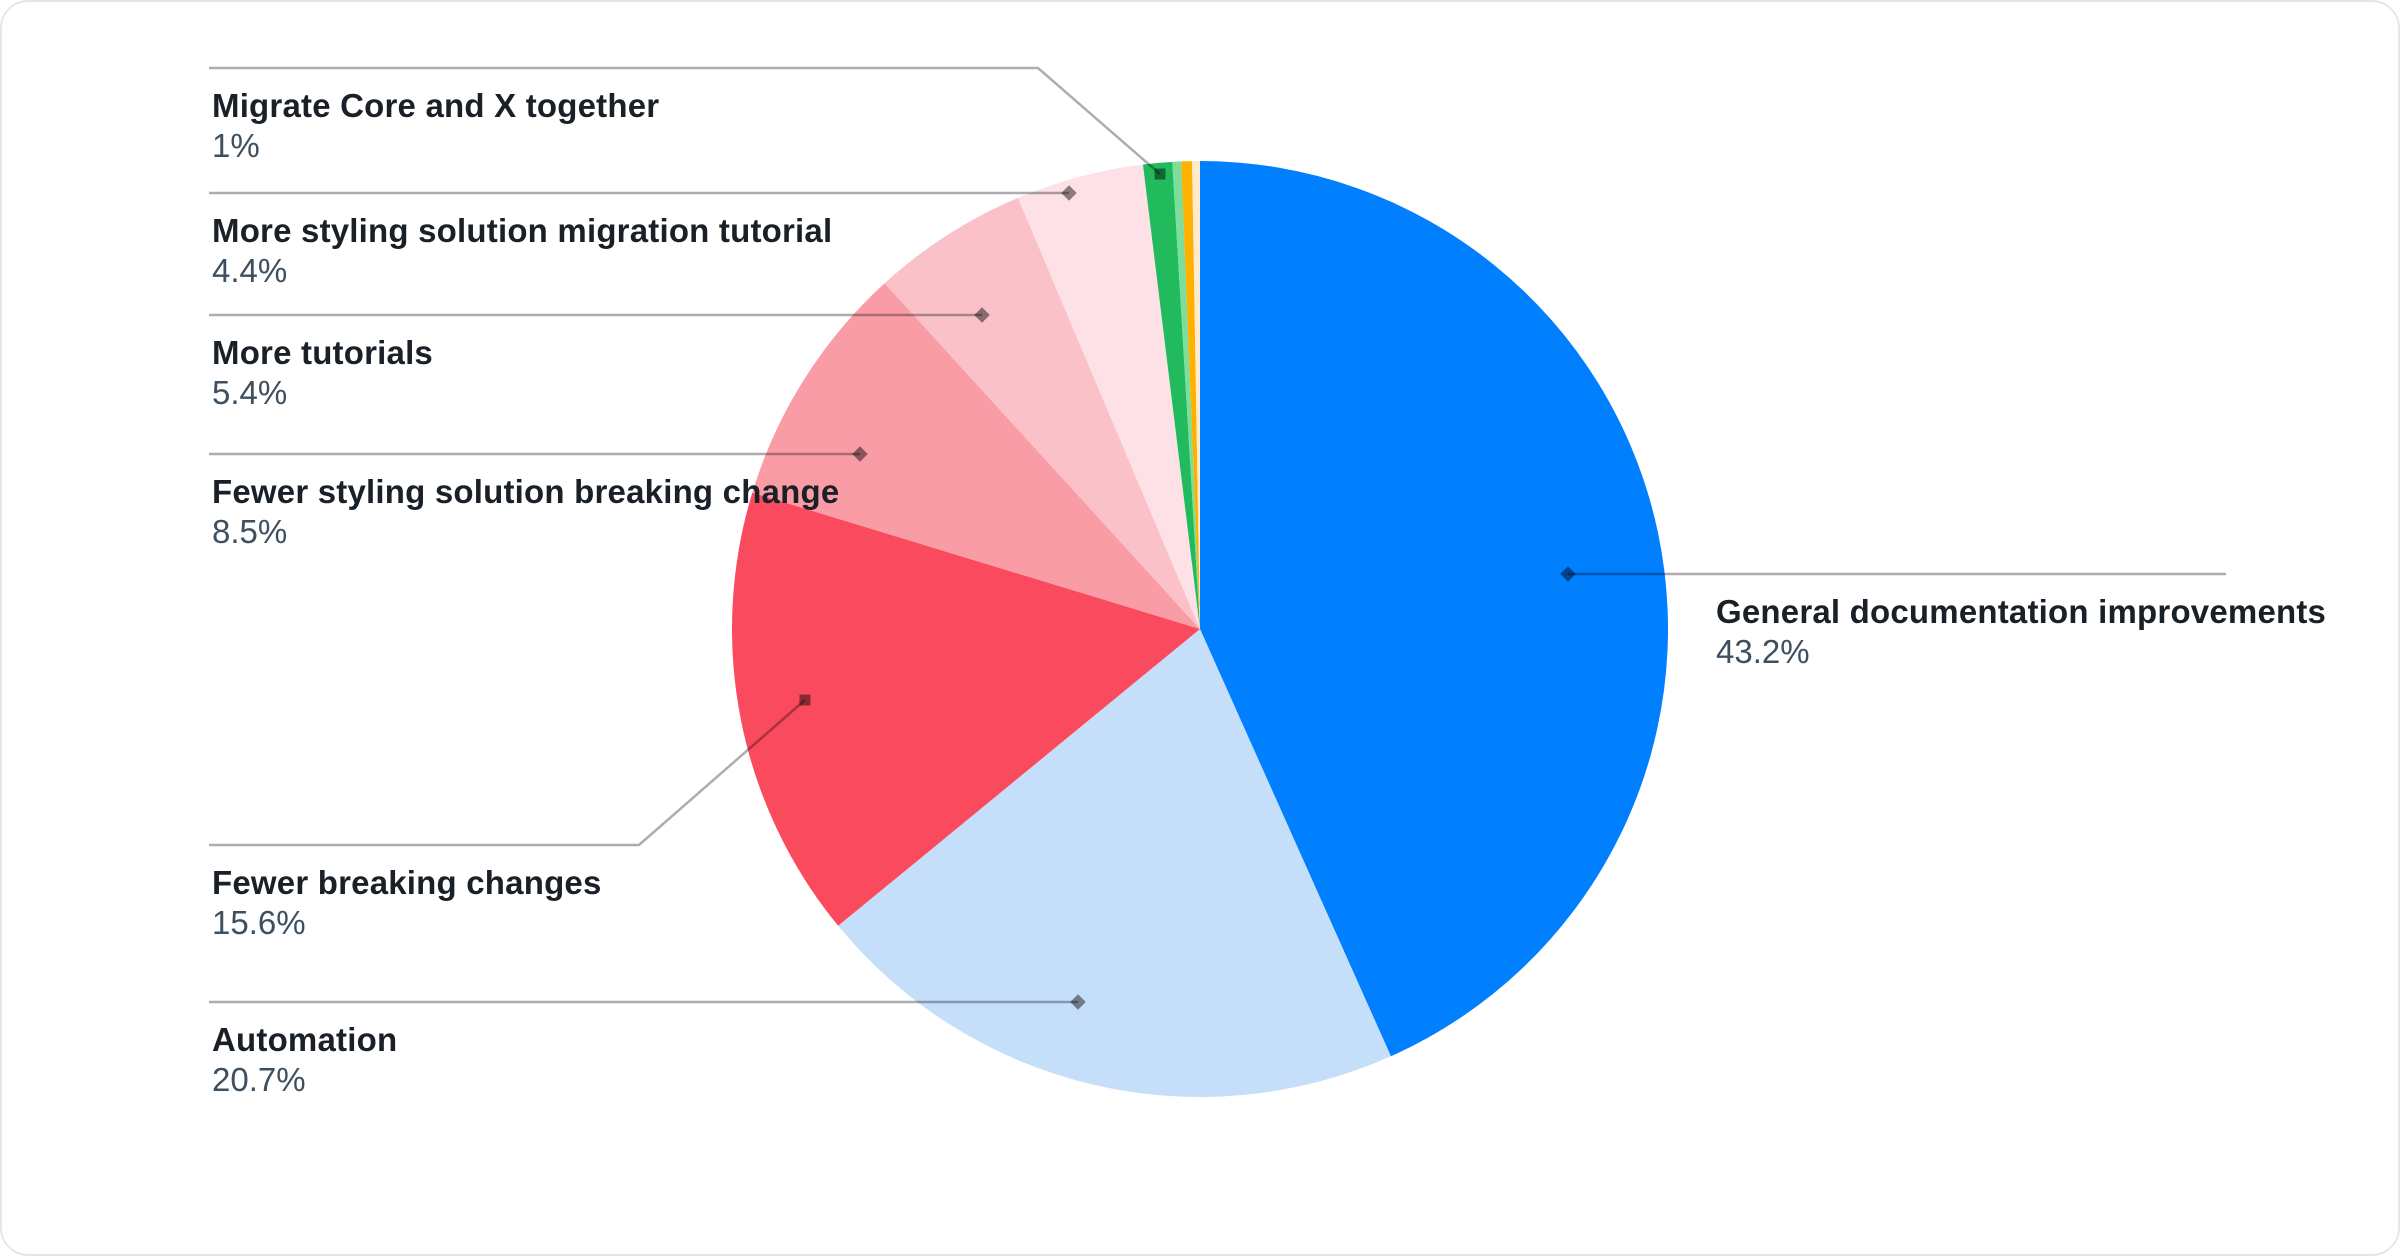 Image resolution: width=2400 pixels, height=1256 pixels. What do you see at coordinates (2021, 632) in the screenshot?
I see `callout-general-documentation-improvements: General documentation improvements 43.2%` at bounding box center [2021, 632].